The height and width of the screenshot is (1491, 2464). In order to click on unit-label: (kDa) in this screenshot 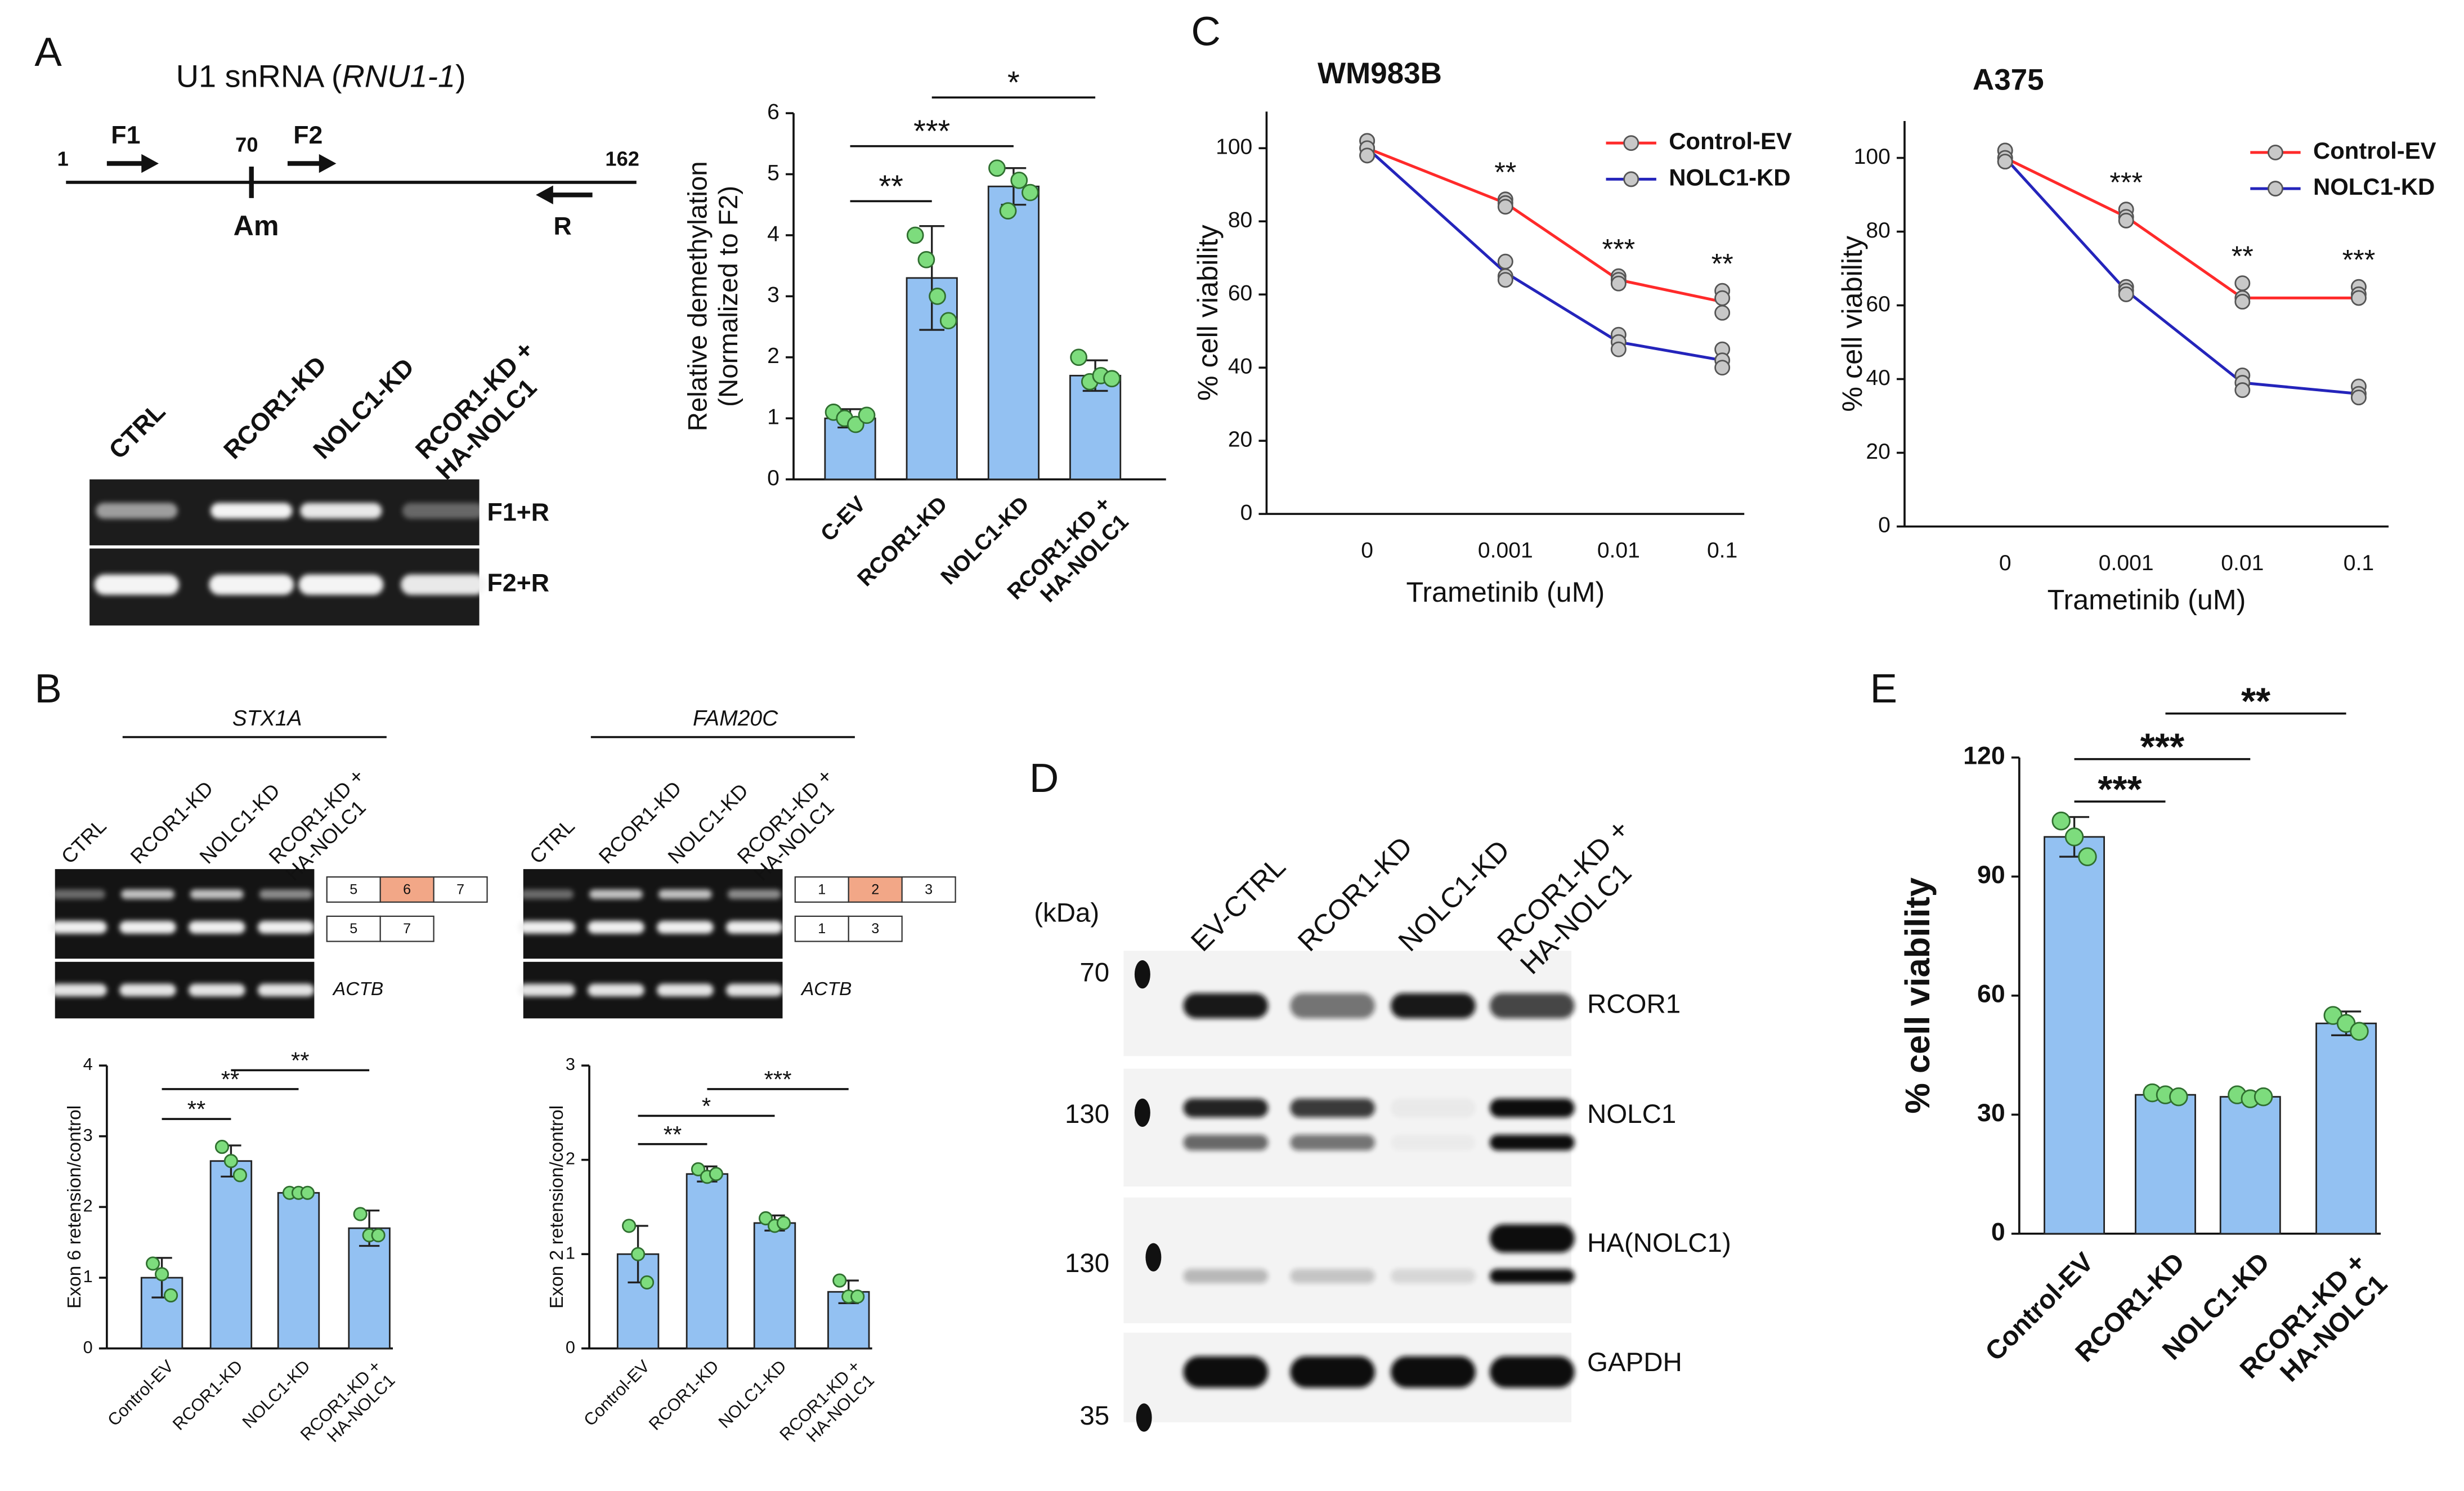, I will do `click(1066, 913)`.